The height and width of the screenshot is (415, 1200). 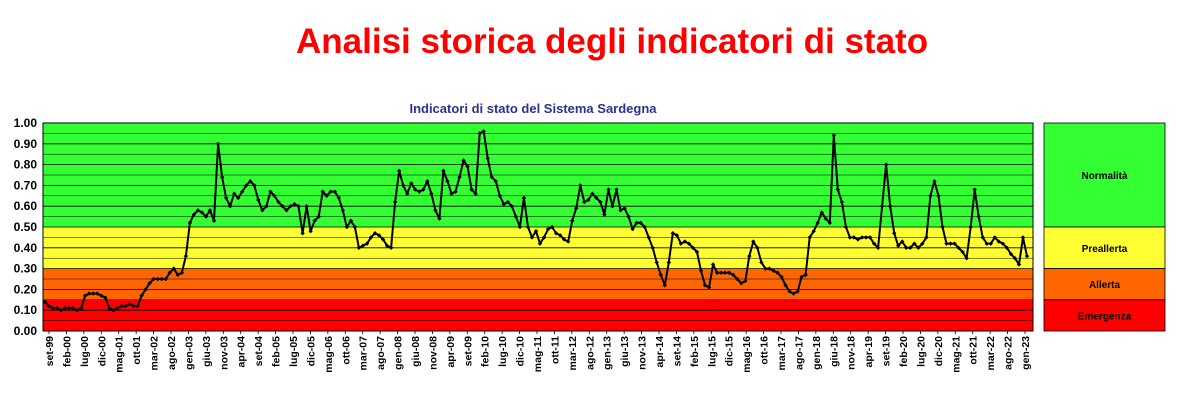 What do you see at coordinates (991, 353) in the screenshot?
I see `x-tick-label: mar-22` at bounding box center [991, 353].